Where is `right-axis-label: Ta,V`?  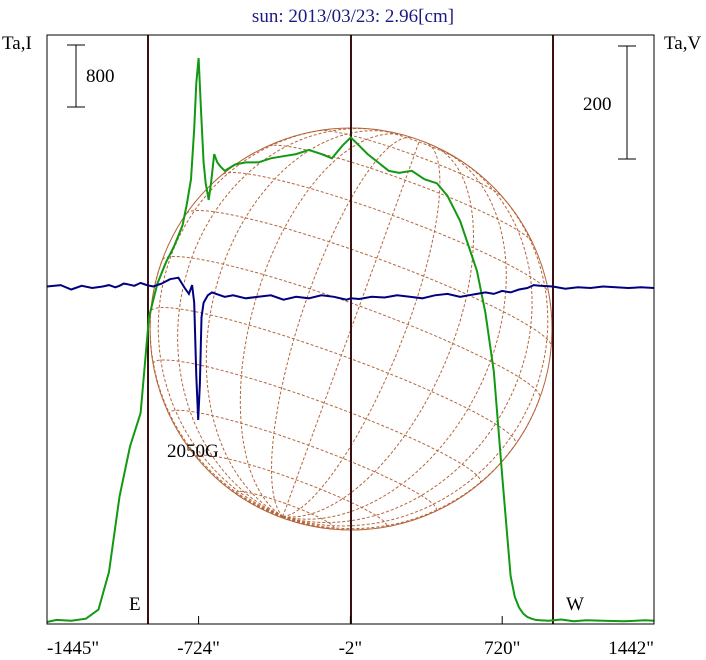
right-axis-label: Ta,V is located at coordinates (682, 43).